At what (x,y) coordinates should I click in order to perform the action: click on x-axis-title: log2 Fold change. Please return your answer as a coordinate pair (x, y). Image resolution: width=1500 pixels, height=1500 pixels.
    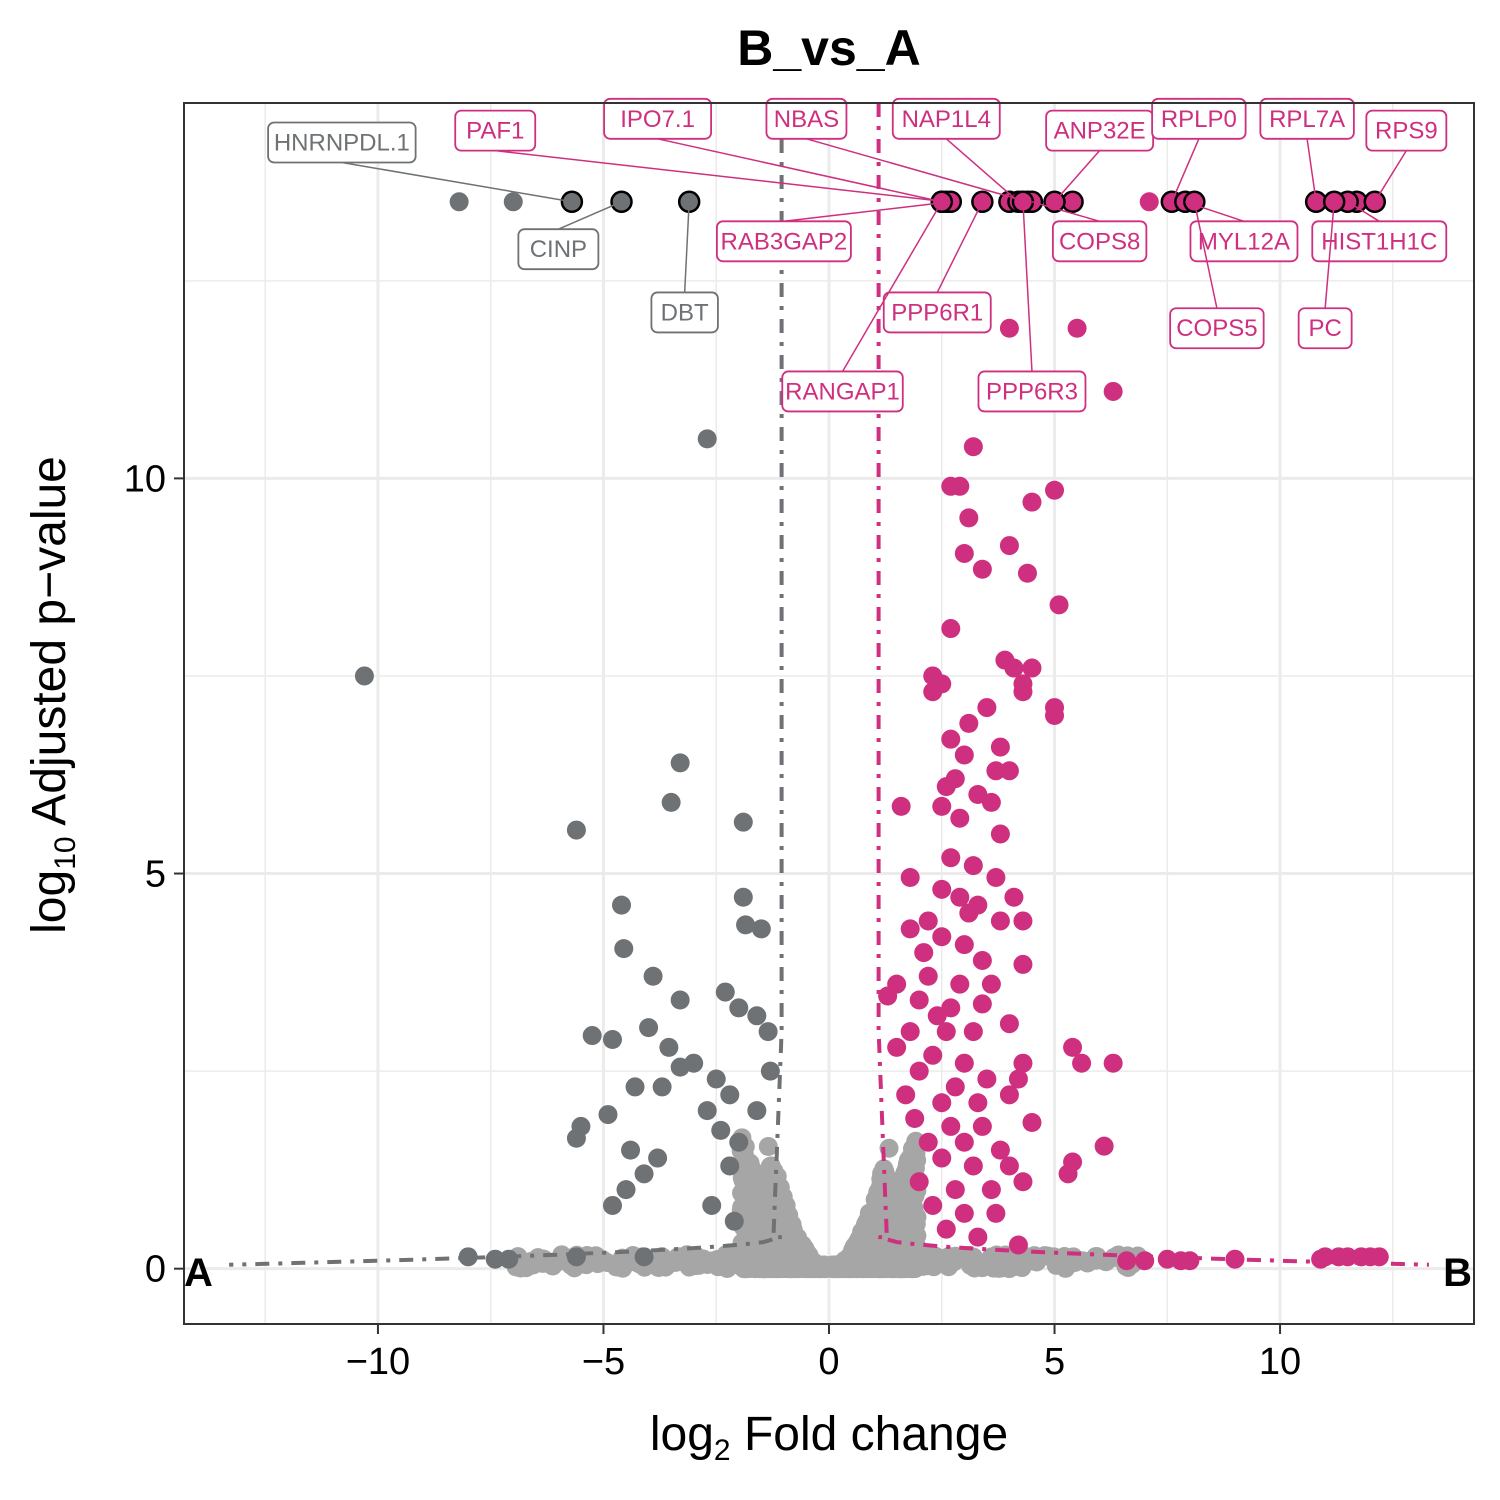
    Looking at the image, I should click on (829, 1437).